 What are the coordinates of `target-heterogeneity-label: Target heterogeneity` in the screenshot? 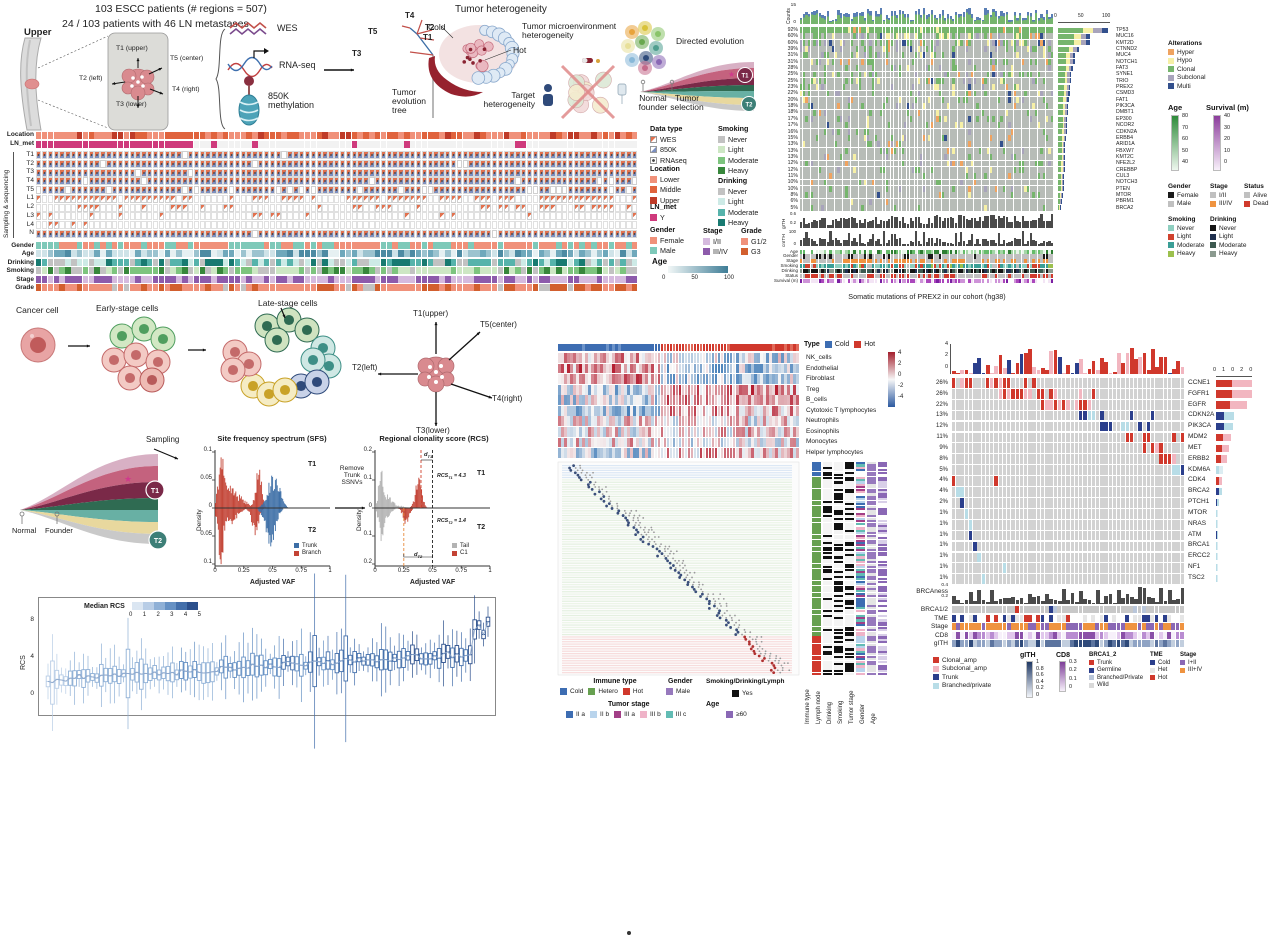 It's located at (502, 100).